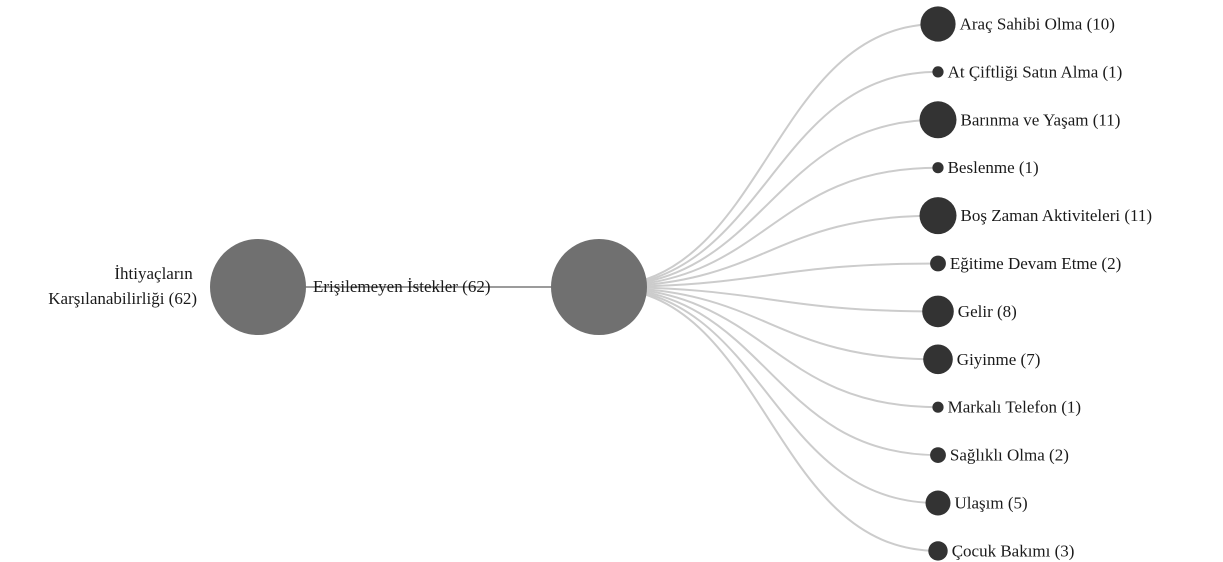 Image resolution: width=1223 pixels, height=562 pixels. Describe the element at coordinates (993, 167) in the screenshot. I see `leaf-label-3: Beslenme (1)` at that location.